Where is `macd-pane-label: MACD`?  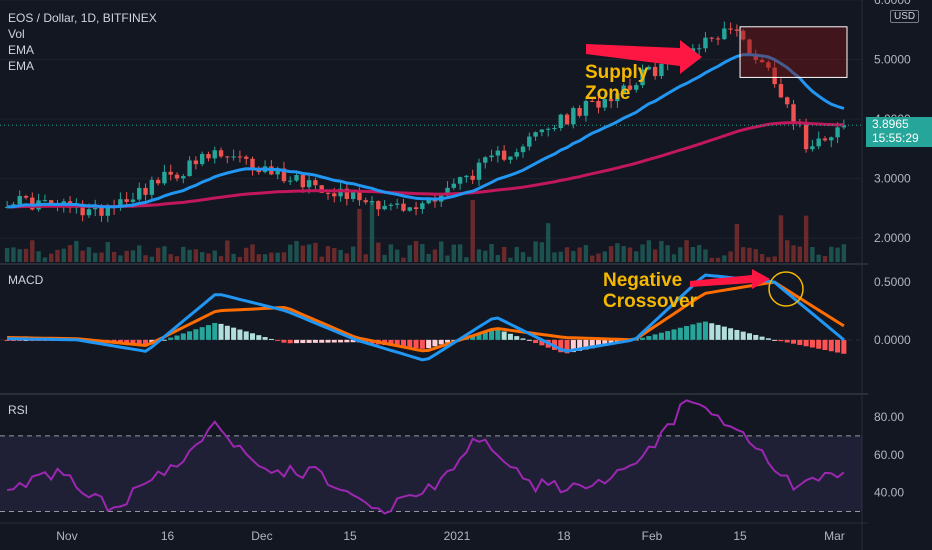
macd-pane-label: MACD is located at coordinates (26, 280).